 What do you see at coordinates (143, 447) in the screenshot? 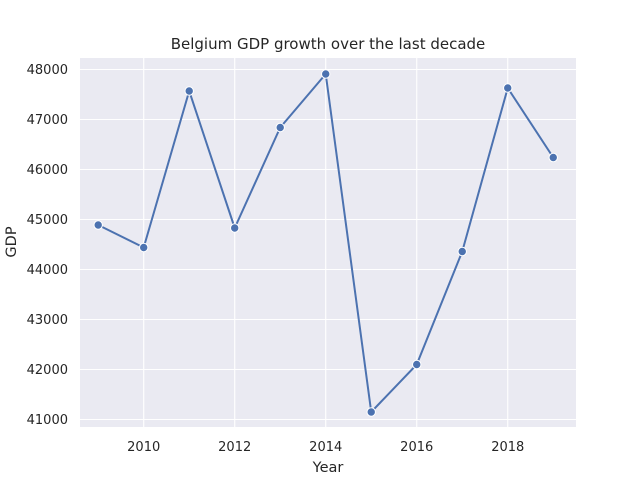
I see `x-tick-label: 2010` at bounding box center [143, 447].